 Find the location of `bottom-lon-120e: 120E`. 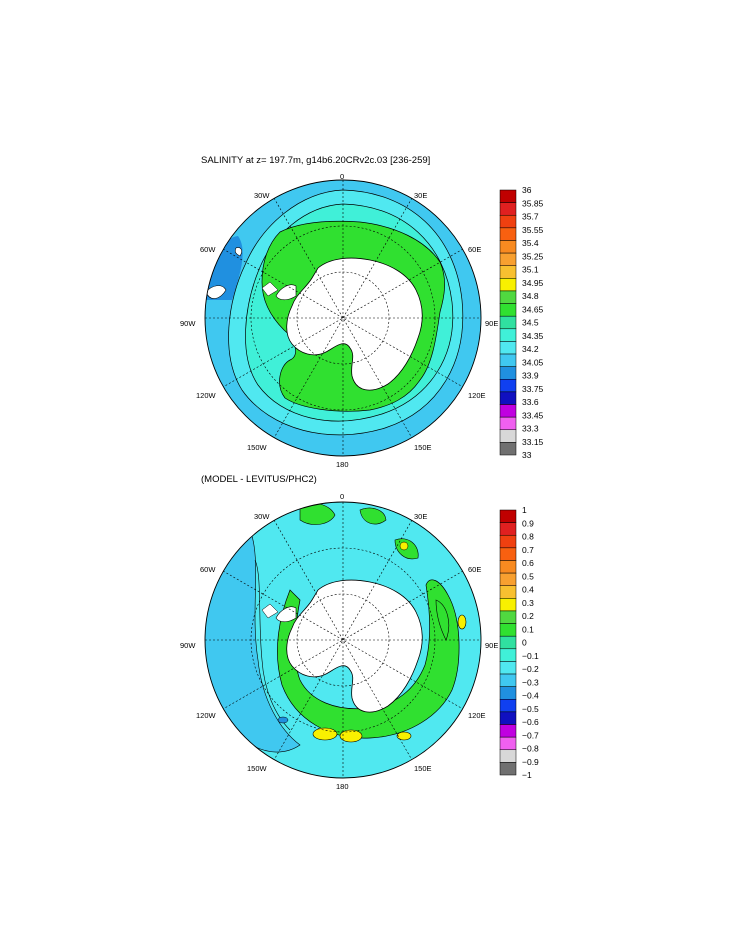

bottom-lon-120e: 120E is located at coordinates (477, 715).